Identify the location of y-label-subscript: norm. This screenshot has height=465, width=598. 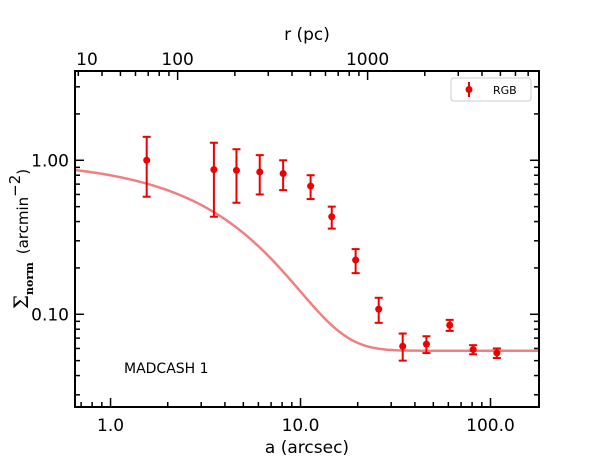
(29, 278).